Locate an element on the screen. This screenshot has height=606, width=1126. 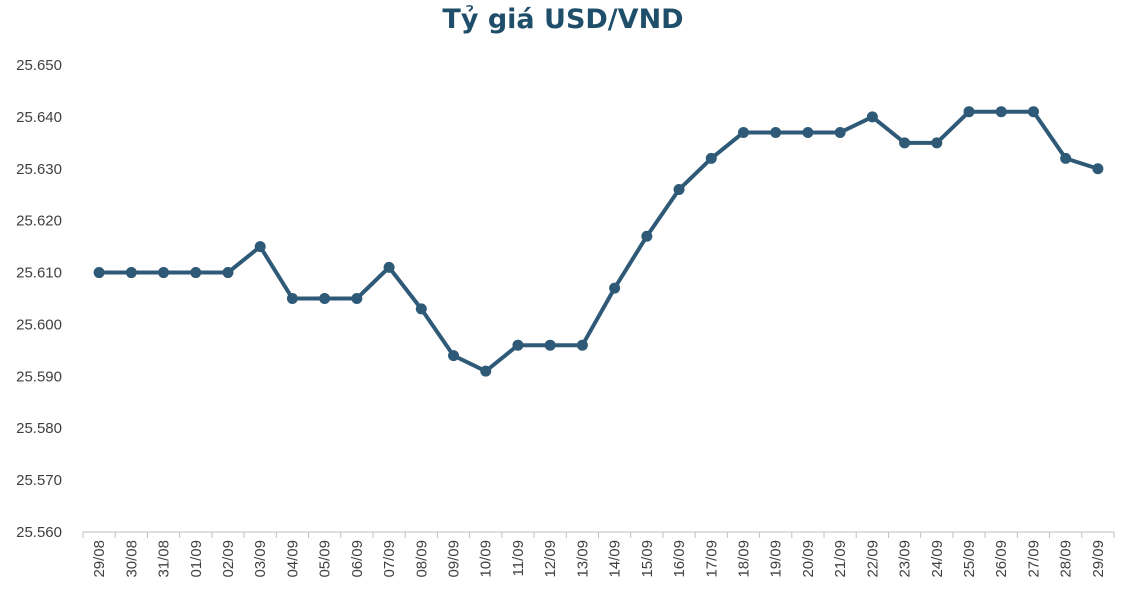
y-tick-label: 25.610 is located at coordinates (39, 273).